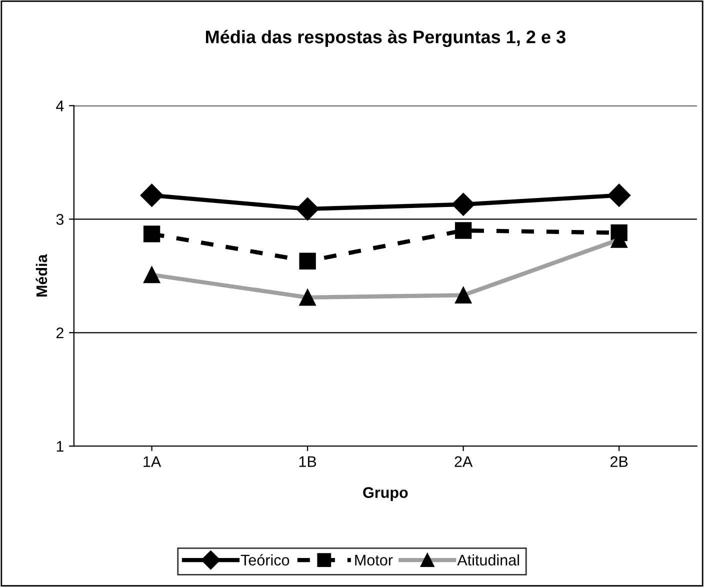  What do you see at coordinates (153, 461) in the screenshot?
I see `x-tick-label: 1A` at bounding box center [153, 461].